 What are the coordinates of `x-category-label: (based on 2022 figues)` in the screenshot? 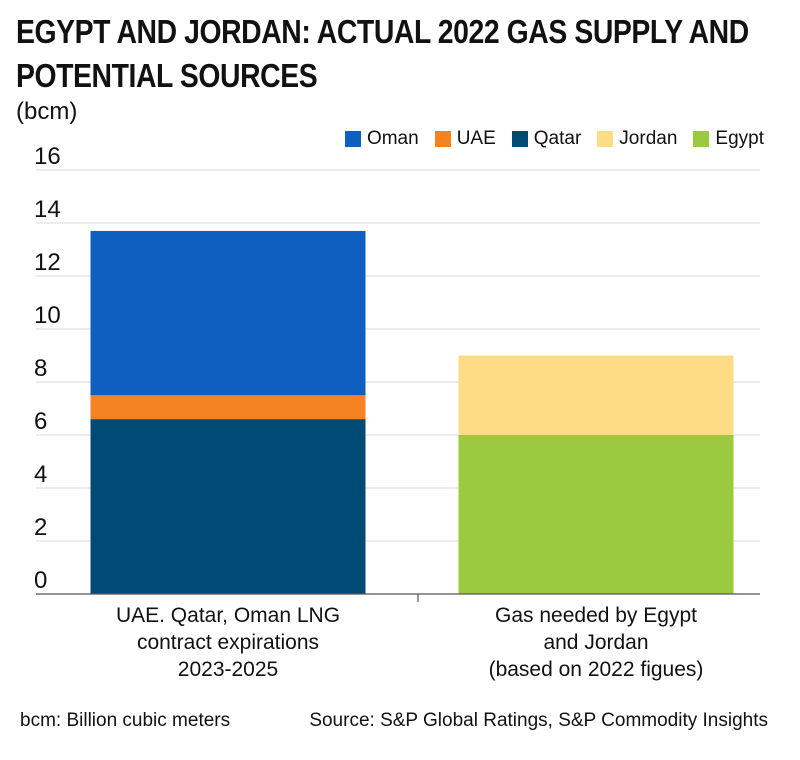 It's located at (596, 669).